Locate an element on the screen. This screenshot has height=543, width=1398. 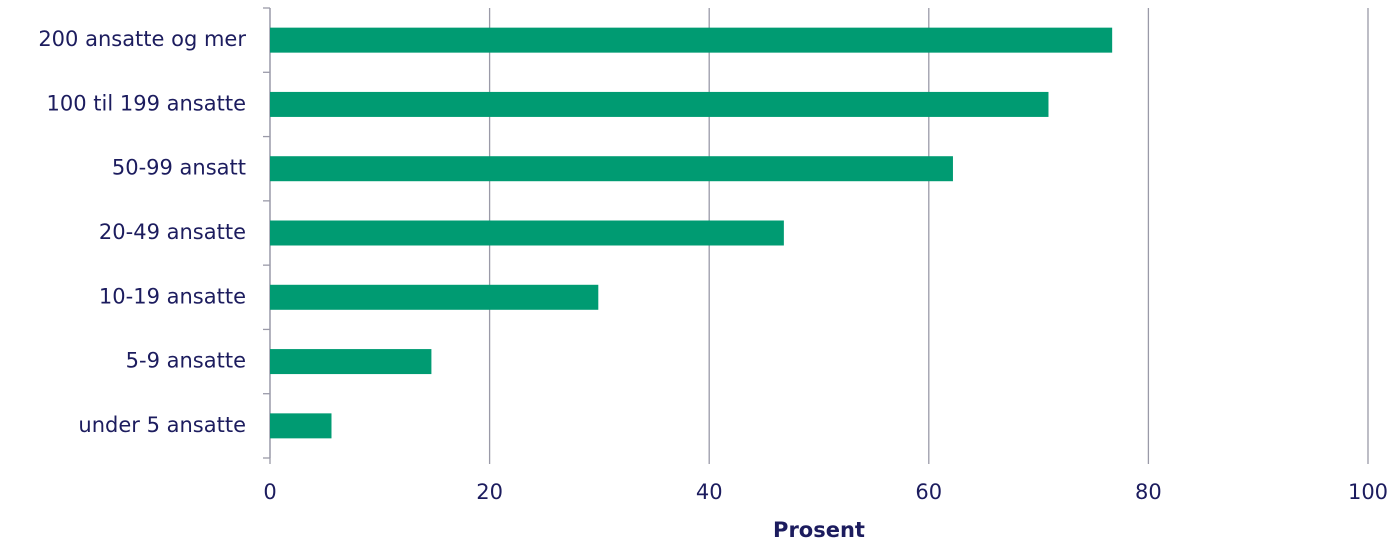
x-tick-label: 100 is located at coordinates (1368, 492).